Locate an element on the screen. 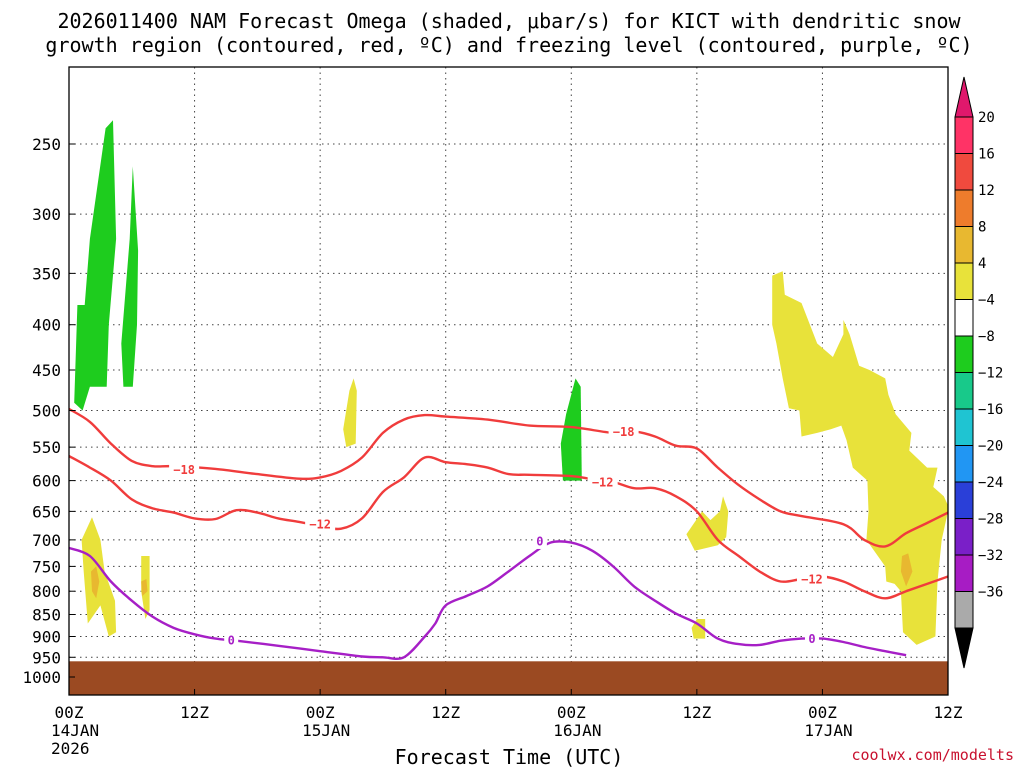 The image size is (1024, 768). contour-label-1-1: −12 is located at coordinates (603, 482).